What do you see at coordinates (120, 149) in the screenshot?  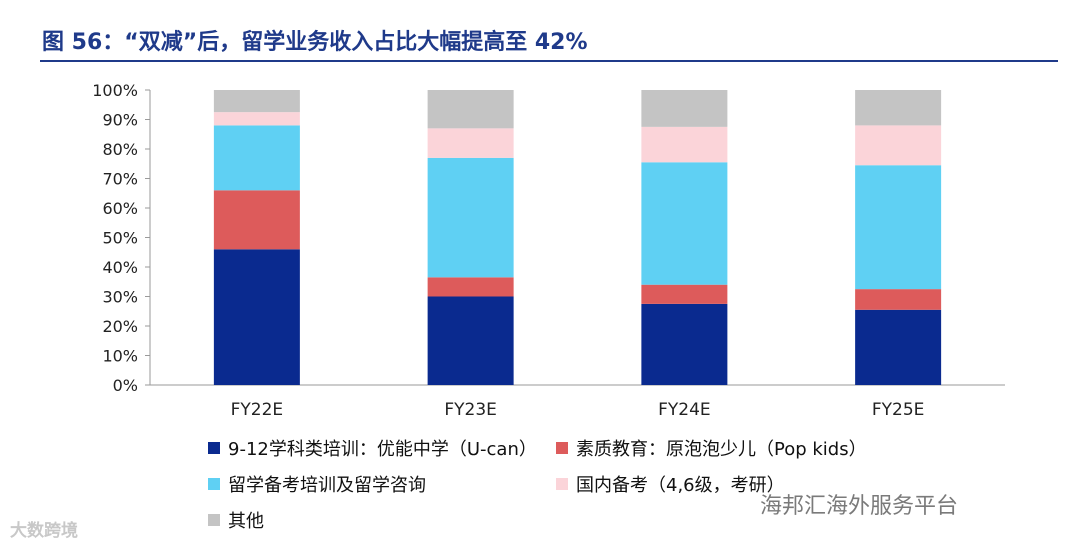 I see `y-tick-label: 80%` at bounding box center [120, 149].